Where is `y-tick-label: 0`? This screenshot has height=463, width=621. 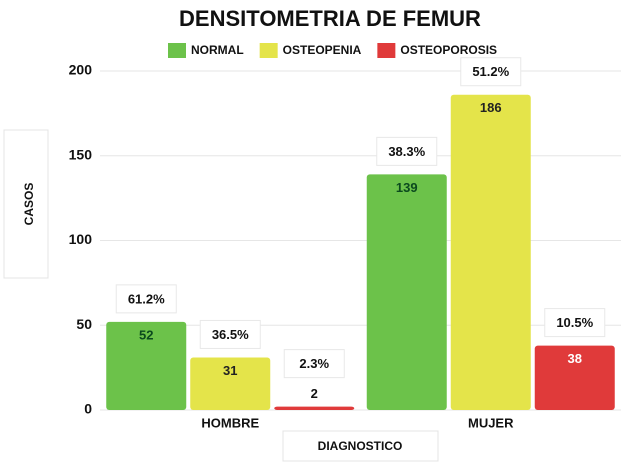
y-tick-label: 0 is located at coordinates (88, 409).